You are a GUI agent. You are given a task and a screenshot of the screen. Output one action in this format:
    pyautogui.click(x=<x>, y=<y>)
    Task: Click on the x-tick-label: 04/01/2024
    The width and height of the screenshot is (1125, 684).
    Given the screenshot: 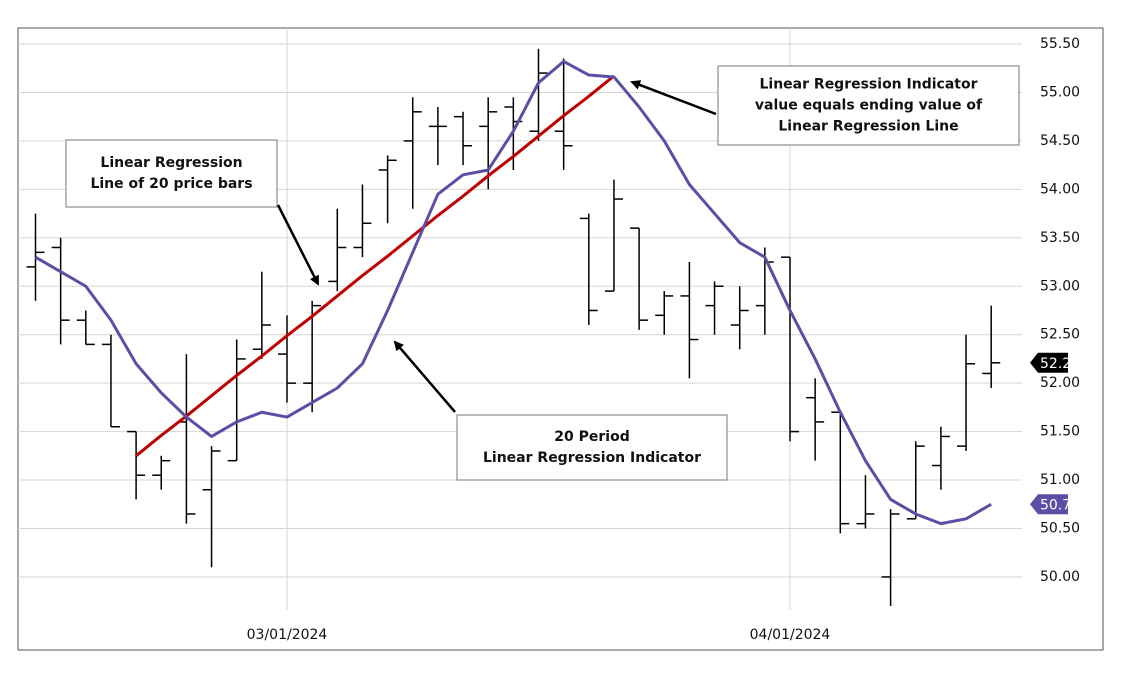 What is the action you would take?
    pyautogui.click(x=790, y=635)
    